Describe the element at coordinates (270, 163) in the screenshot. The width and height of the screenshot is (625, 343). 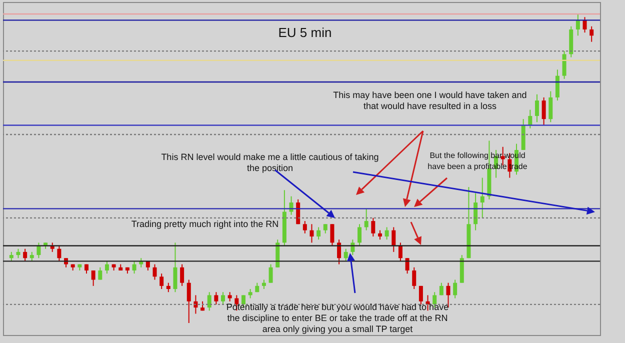
I see `annotation: This RN level would make me a little cautious of taking the position` at that location.